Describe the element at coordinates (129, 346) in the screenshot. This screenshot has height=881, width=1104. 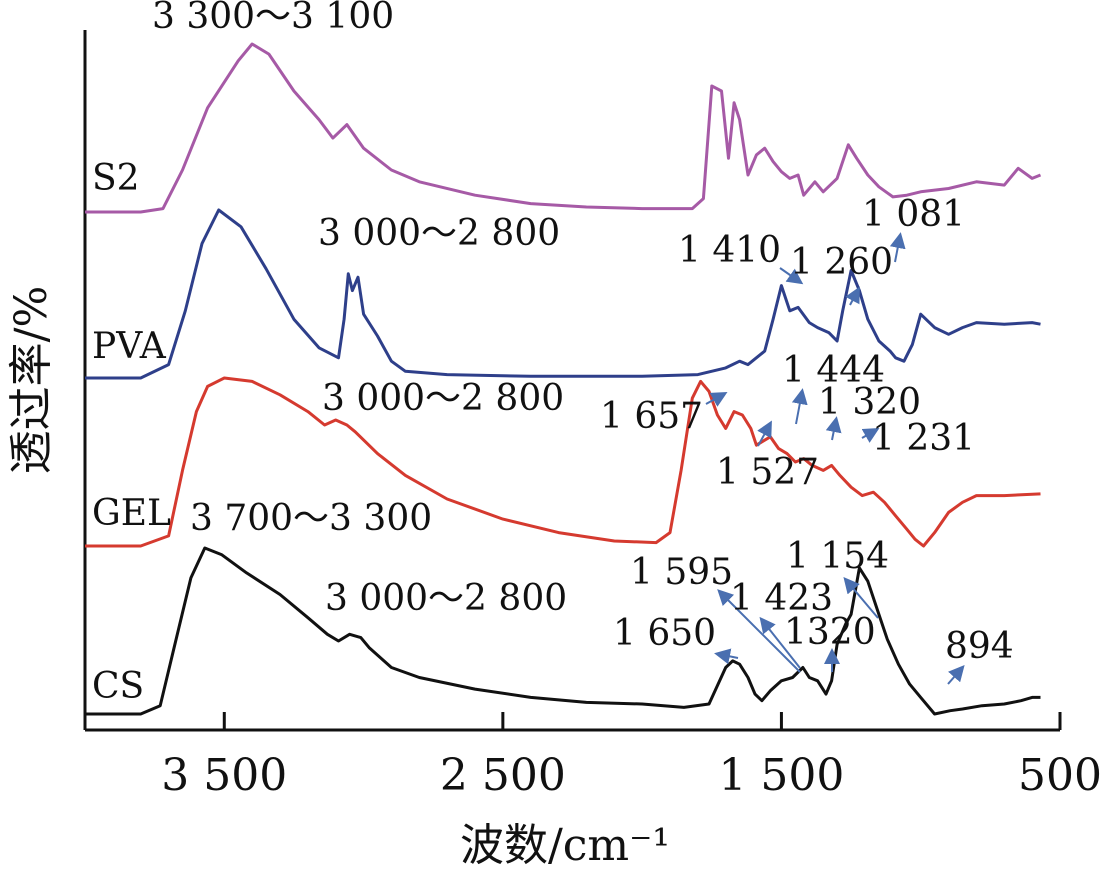
I see `series-label: PVA` at that location.